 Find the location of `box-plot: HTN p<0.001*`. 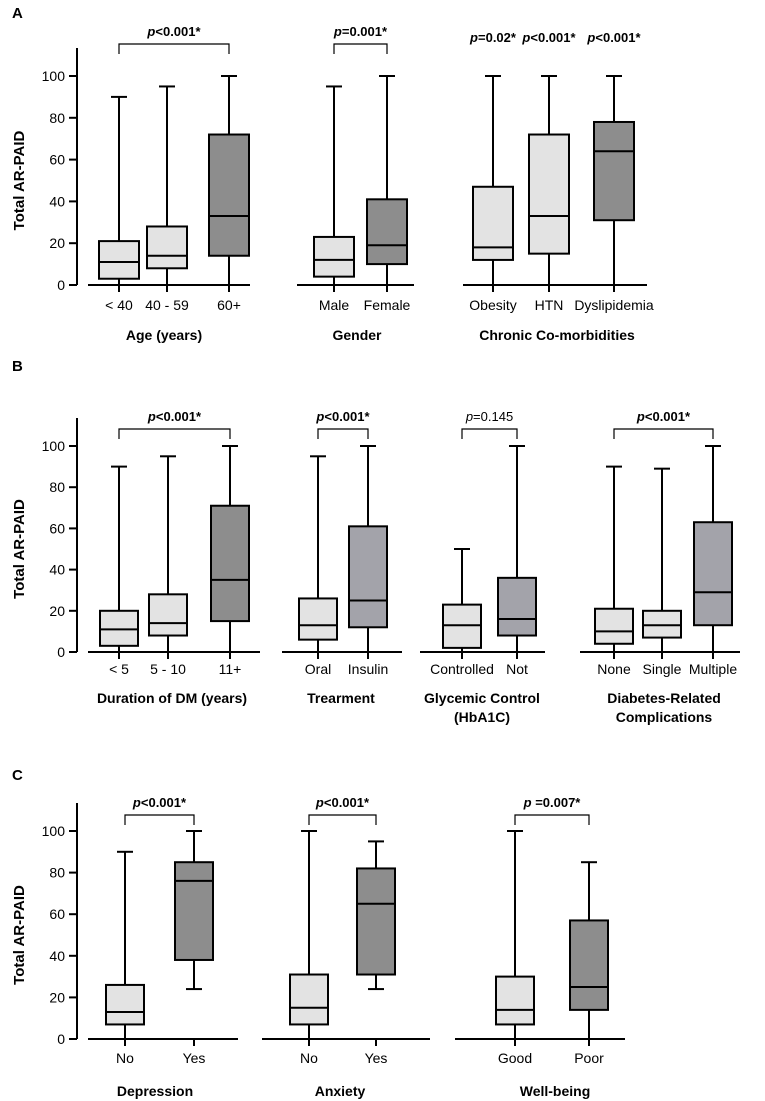

box-plot: HTN p<0.001* is located at coordinates (548, 171).